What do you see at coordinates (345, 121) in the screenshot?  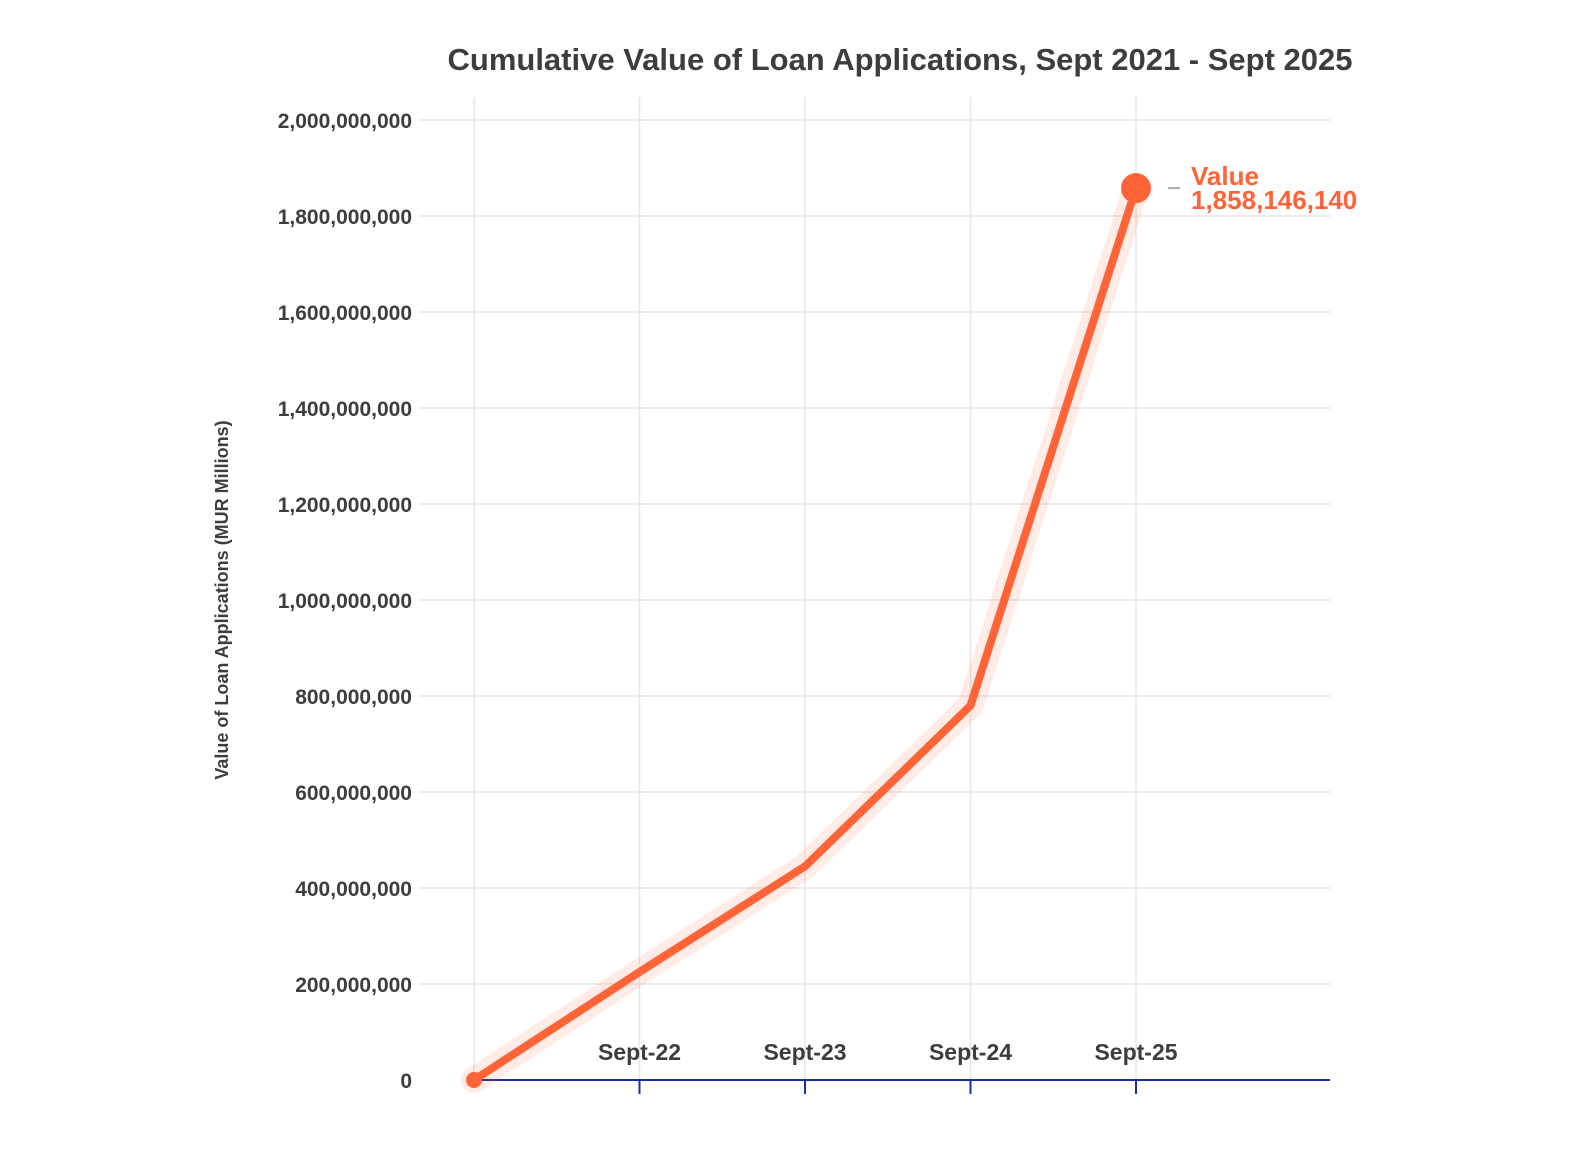 I see `y-tick-label: 2,000,000,000` at bounding box center [345, 121].